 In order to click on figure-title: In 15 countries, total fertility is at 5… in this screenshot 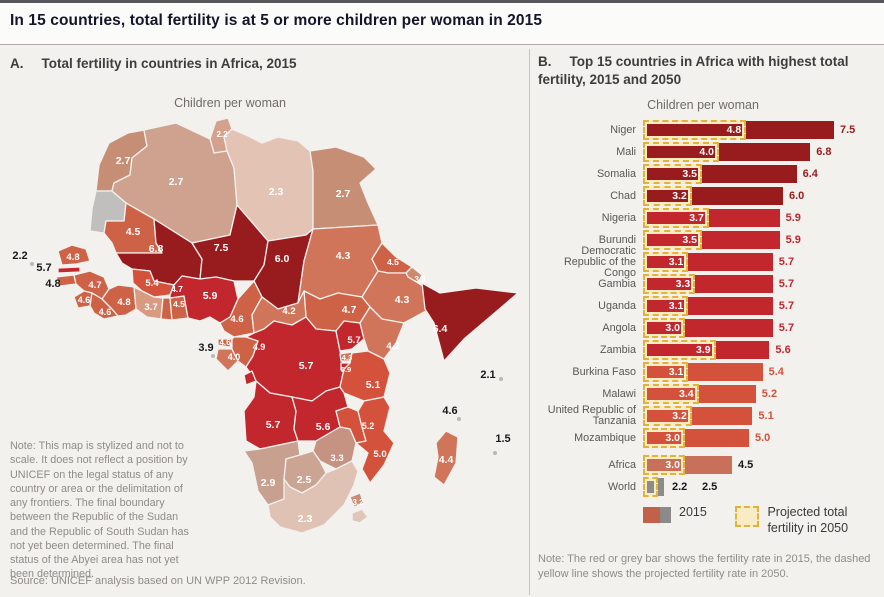, I will do `click(276, 20)`.